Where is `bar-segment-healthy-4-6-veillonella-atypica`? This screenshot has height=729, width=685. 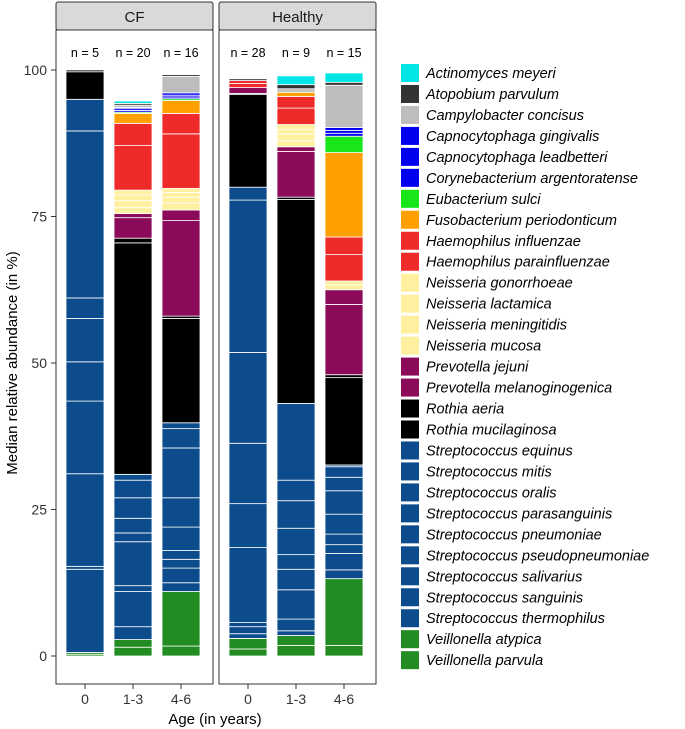
bar-segment-healthy-4-6-veillonella-atypica is located at coordinates (344, 612).